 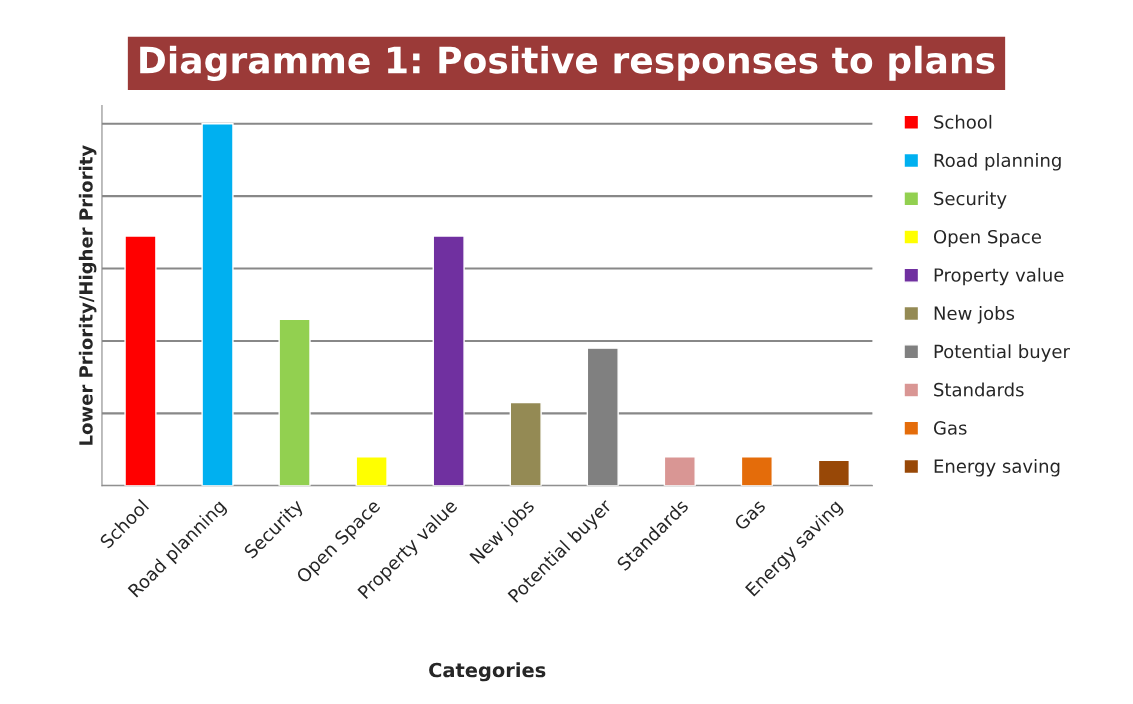 What do you see at coordinates (979, 389) in the screenshot?
I see `legend-label: Standards` at bounding box center [979, 389].